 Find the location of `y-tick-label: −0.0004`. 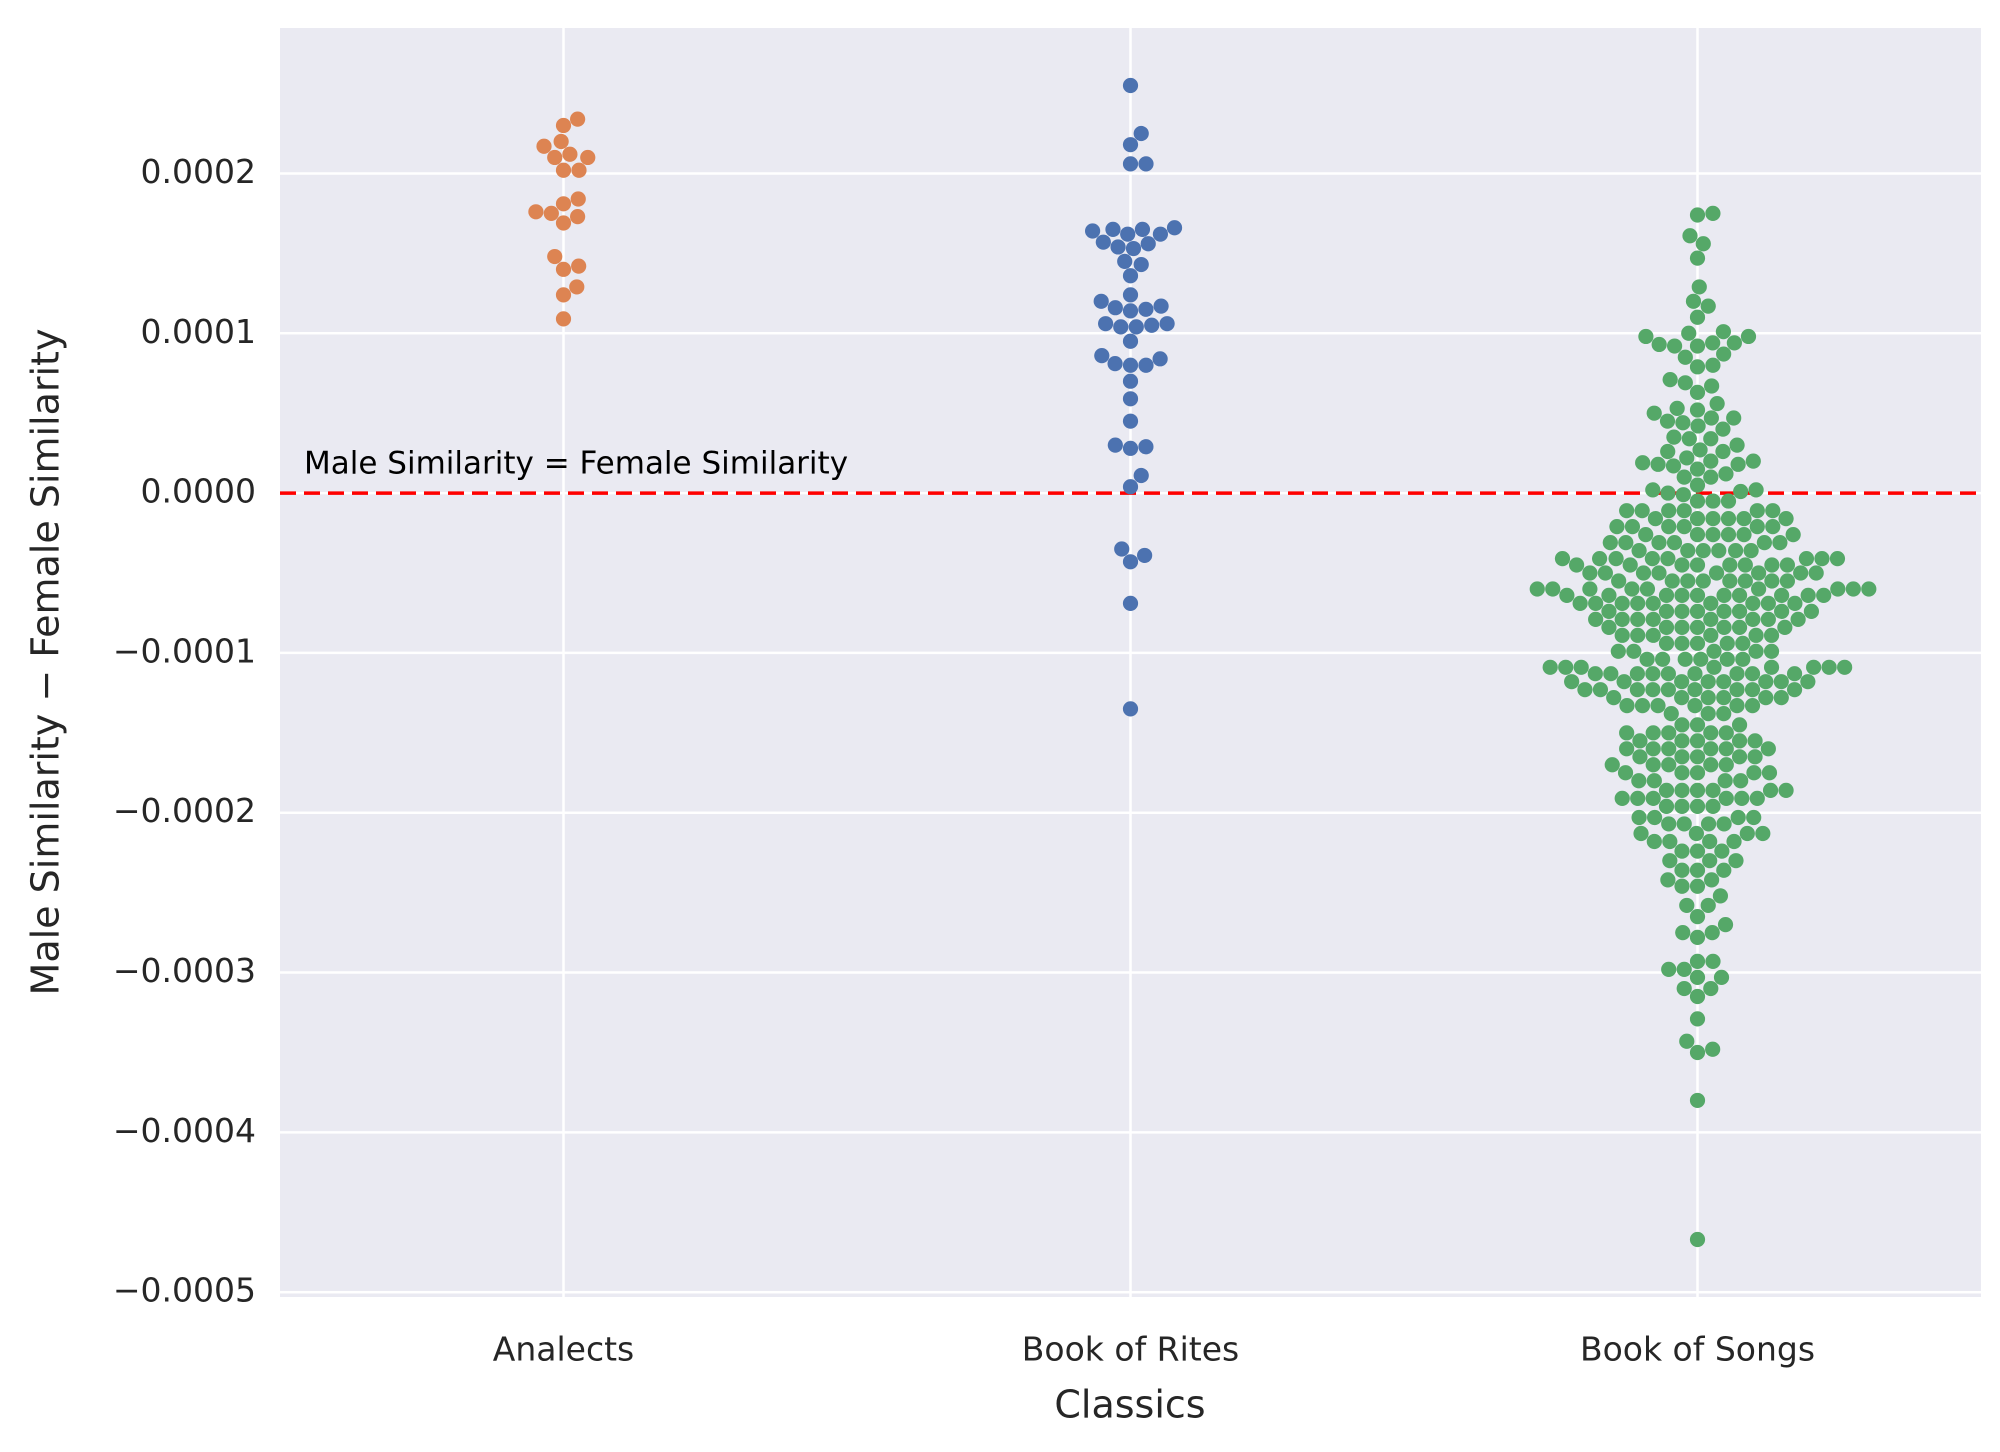

y-tick-label: −0.0004 is located at coordinates (184, 1130).